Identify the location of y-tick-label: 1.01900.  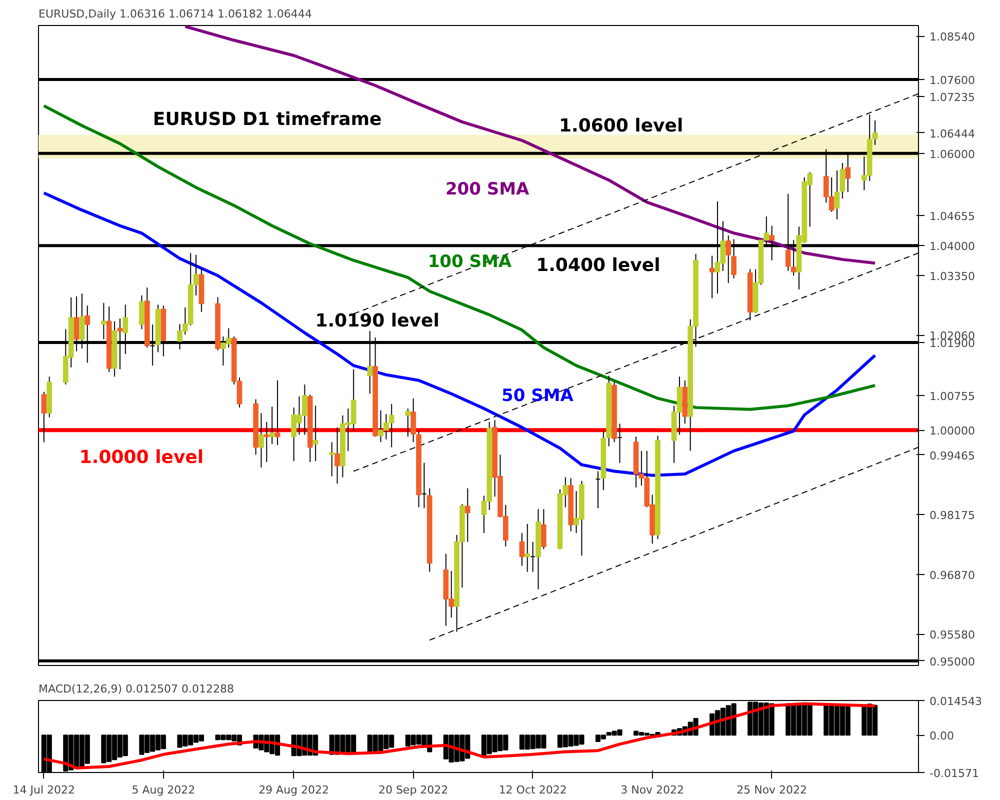
(952, 343).